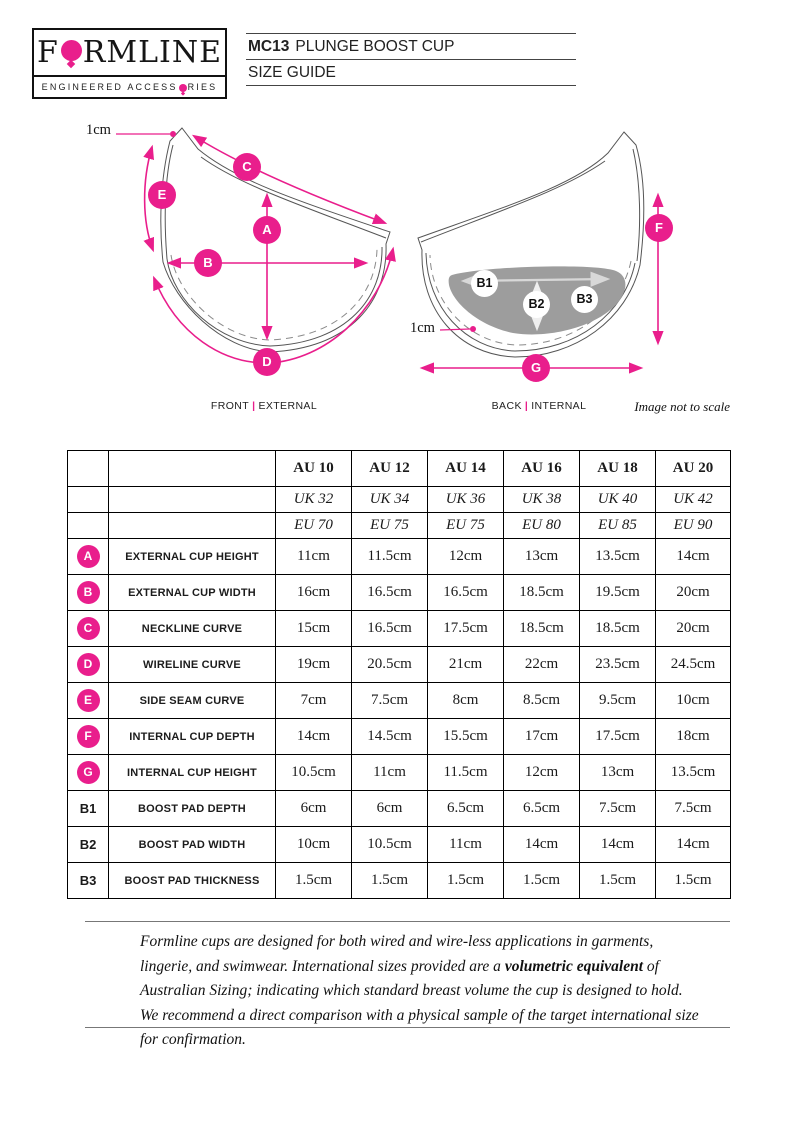  I want to click on document-subtitle: SIZE GUIDE, so click(292, 72).